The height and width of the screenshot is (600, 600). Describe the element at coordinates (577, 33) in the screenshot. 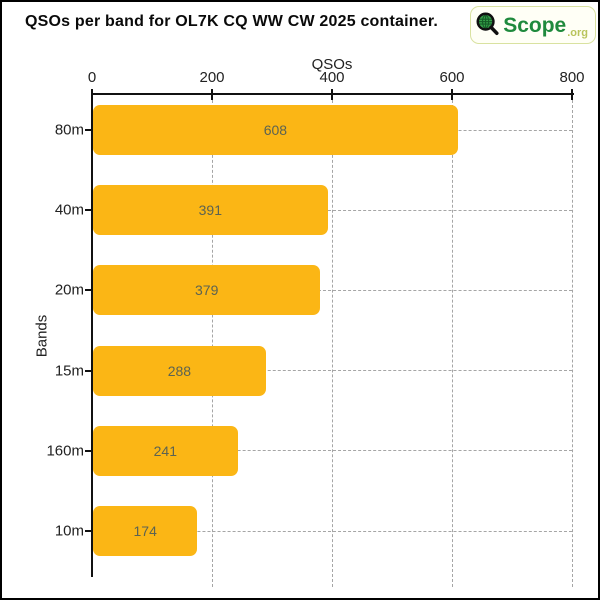

I see `logo-org-text: .org` at that location.